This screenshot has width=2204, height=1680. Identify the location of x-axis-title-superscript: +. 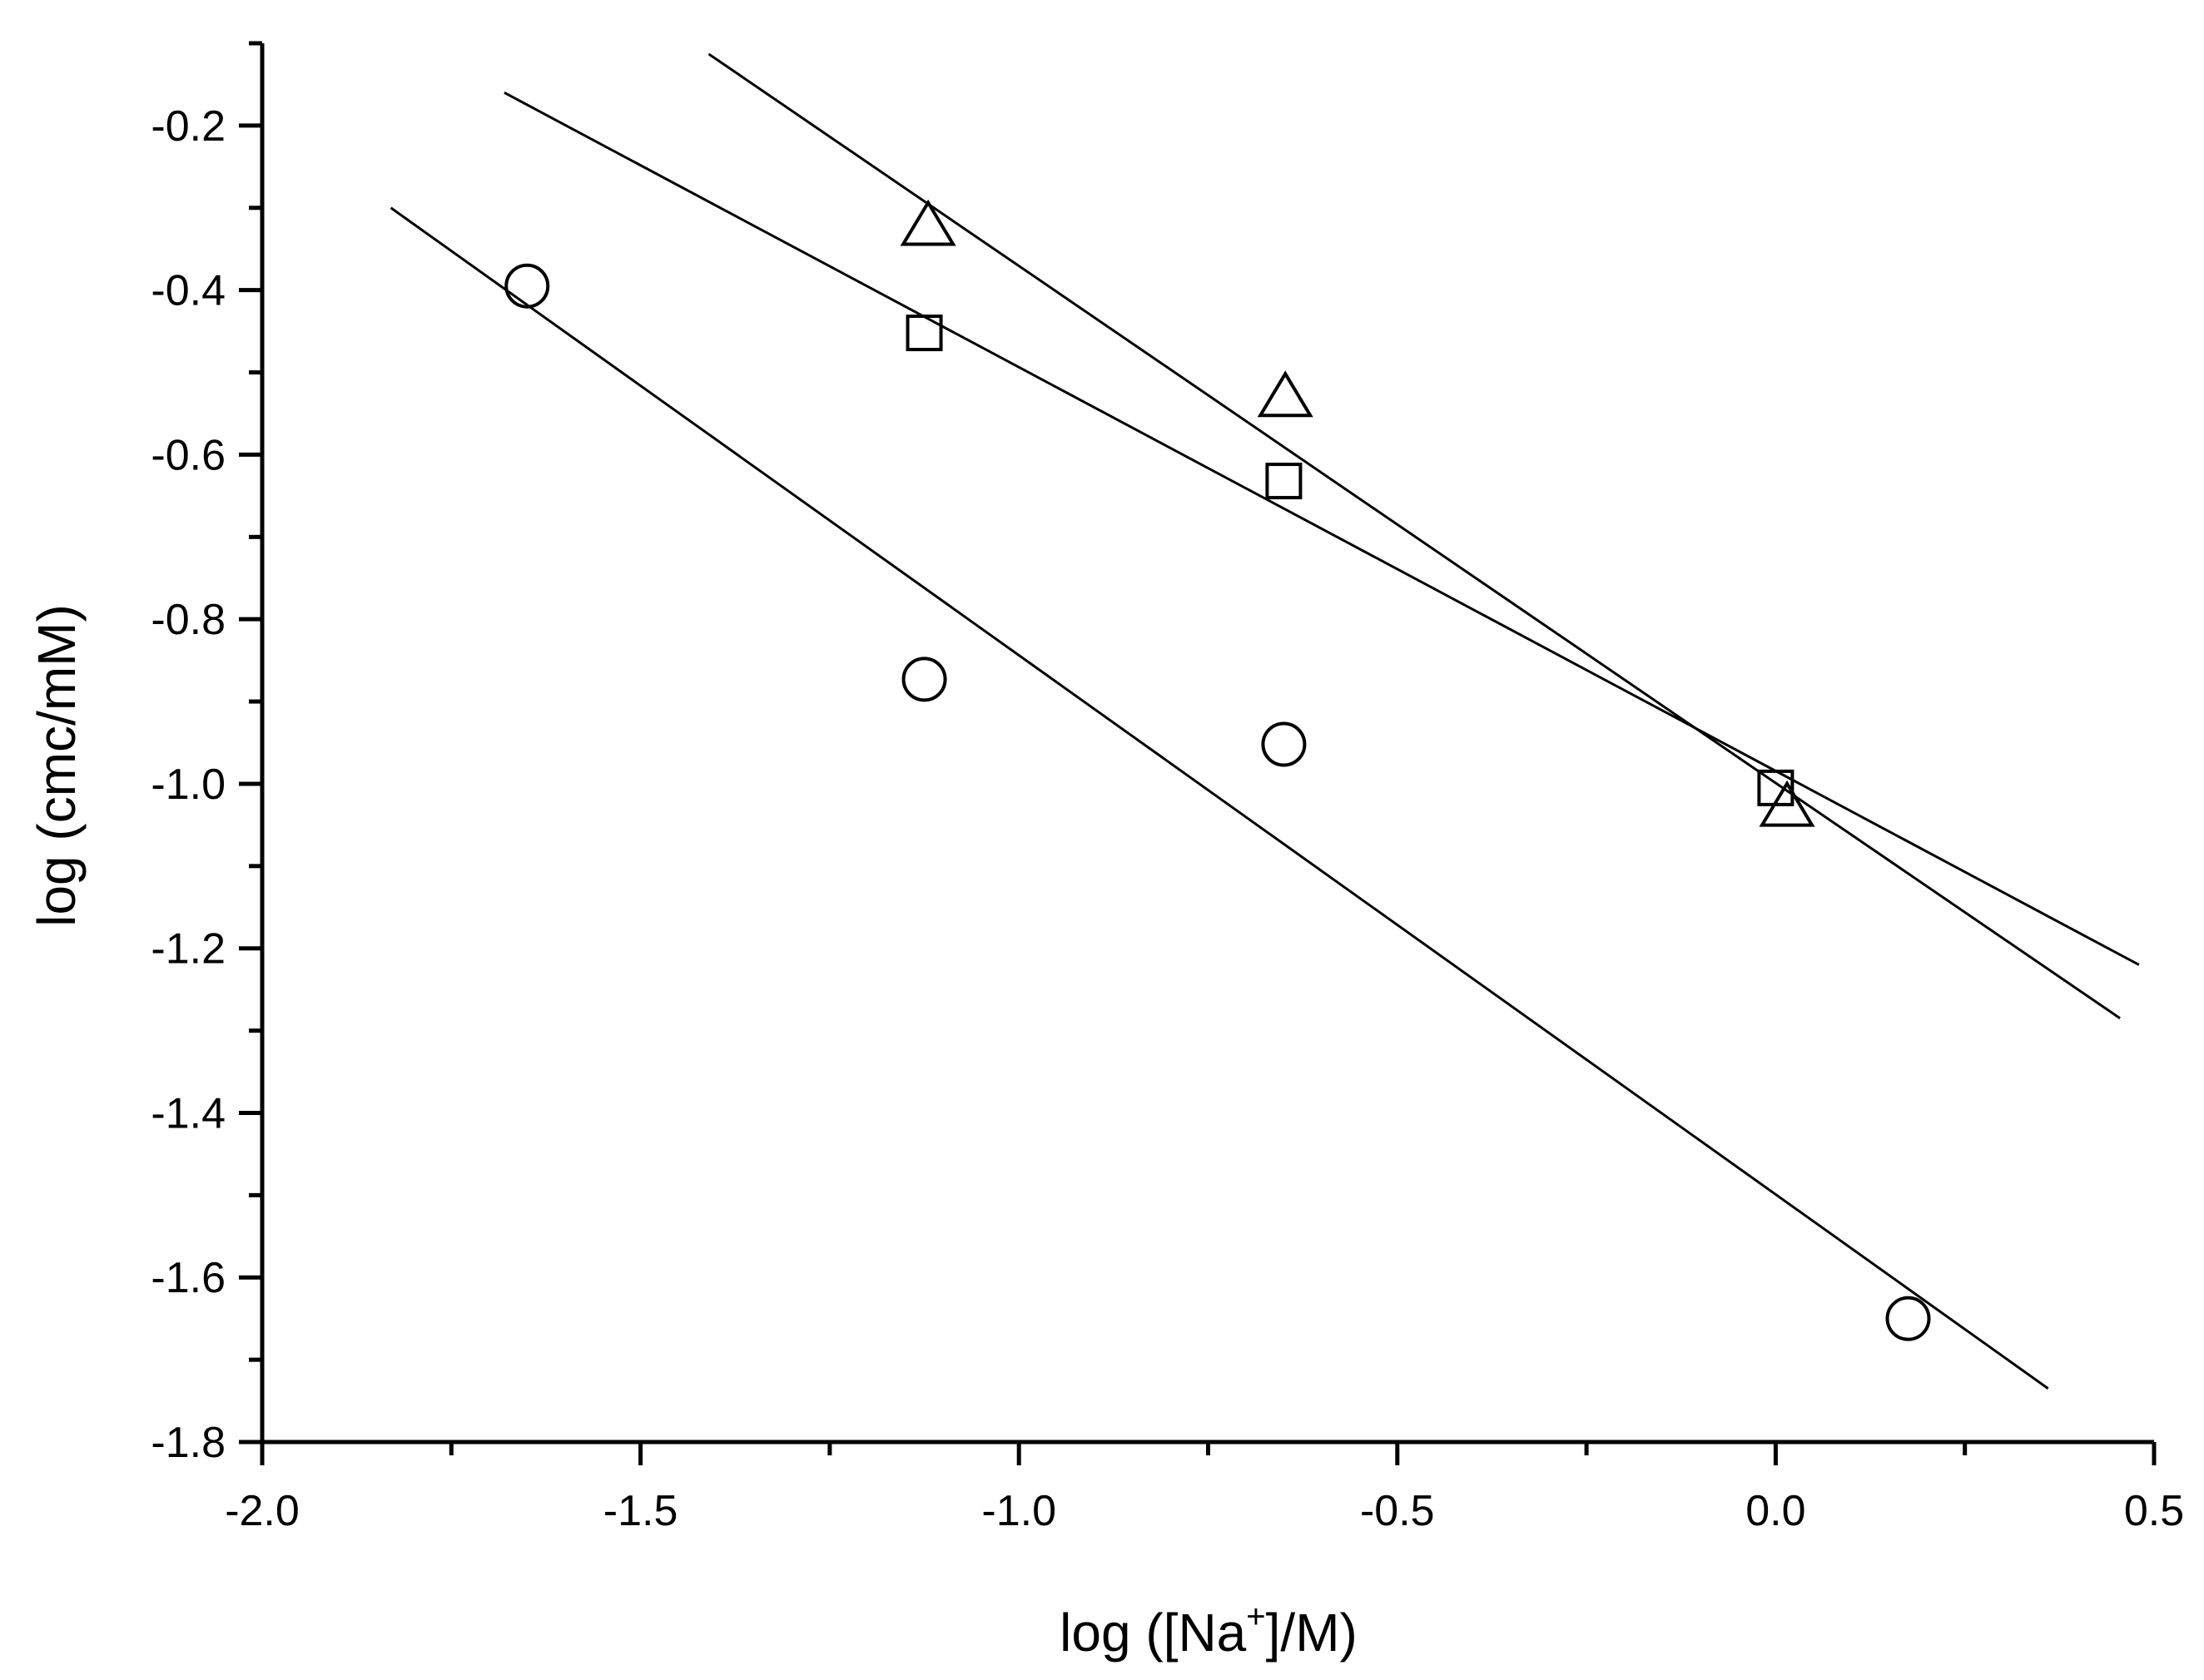
(1255, 1616).